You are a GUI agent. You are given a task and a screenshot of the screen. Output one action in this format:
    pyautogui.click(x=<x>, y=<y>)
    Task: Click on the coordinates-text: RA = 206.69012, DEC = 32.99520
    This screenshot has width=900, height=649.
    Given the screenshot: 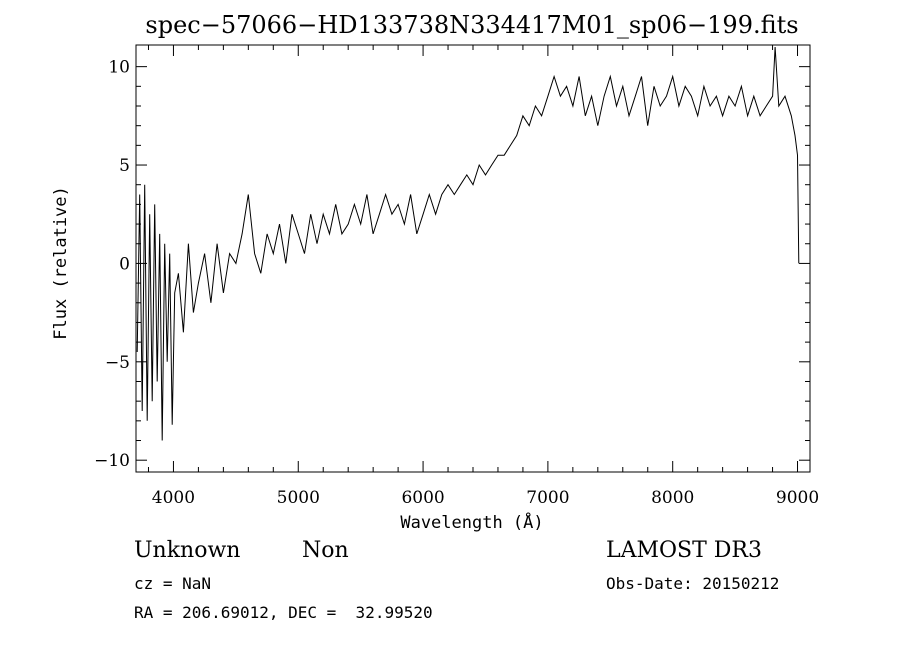 What is the action you would take?
    pyautogui.click(x=283, y=612)
    